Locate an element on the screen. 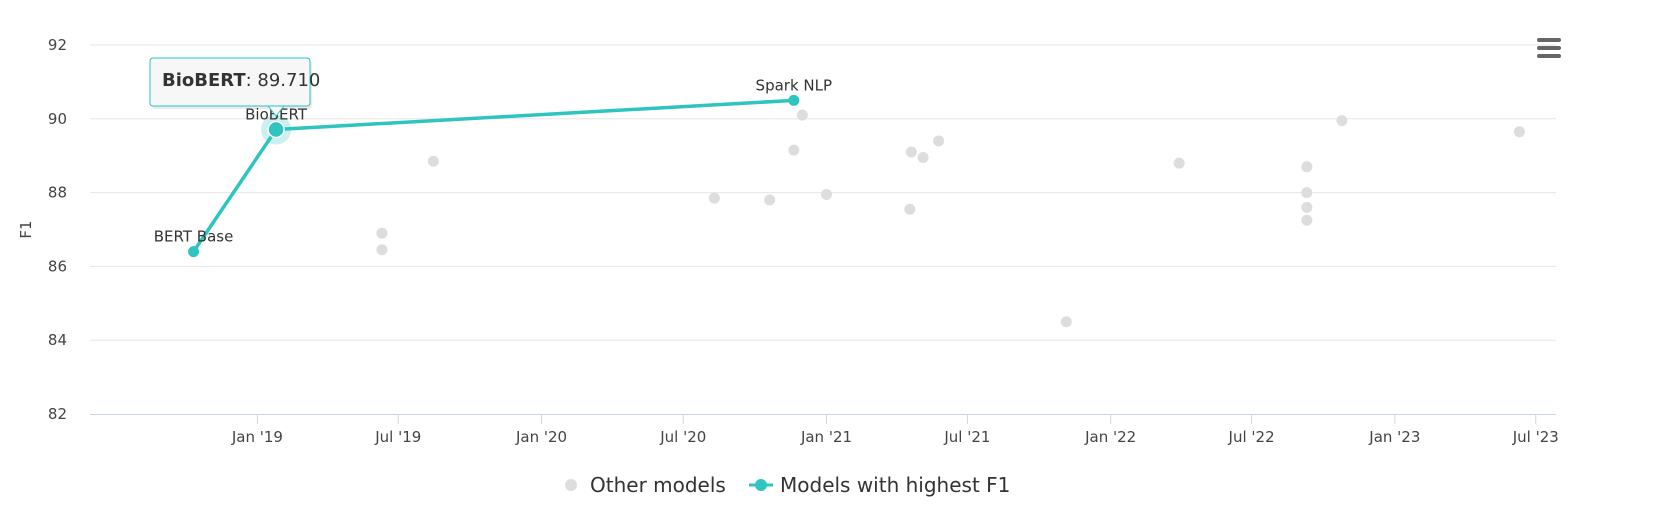 The image size is (1653, 531). y-tick-label: 92 is located at coordinates (57, 45).